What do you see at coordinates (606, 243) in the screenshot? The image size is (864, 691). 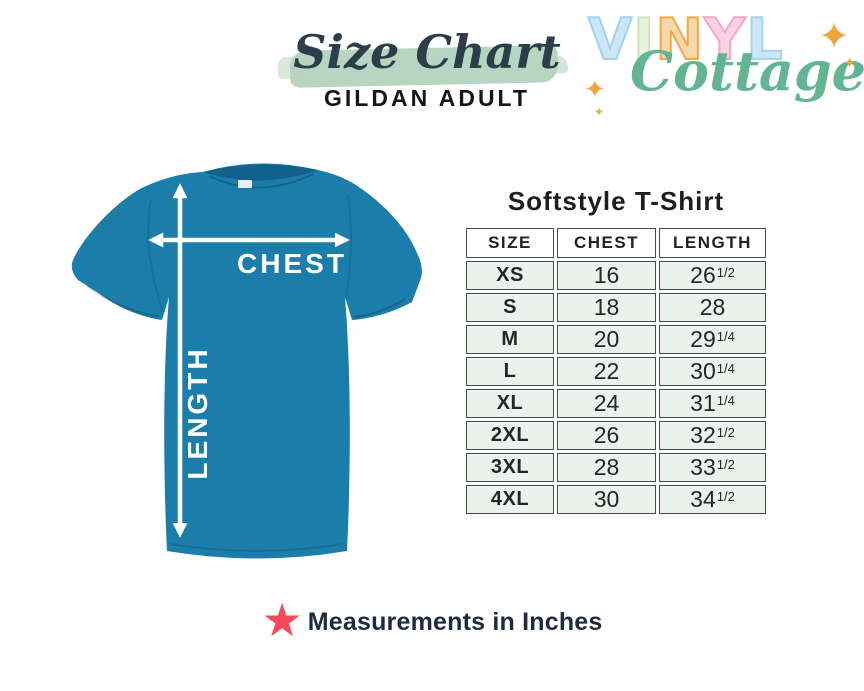 I see `column-header: CHEST` at bounding box center [606, 243].